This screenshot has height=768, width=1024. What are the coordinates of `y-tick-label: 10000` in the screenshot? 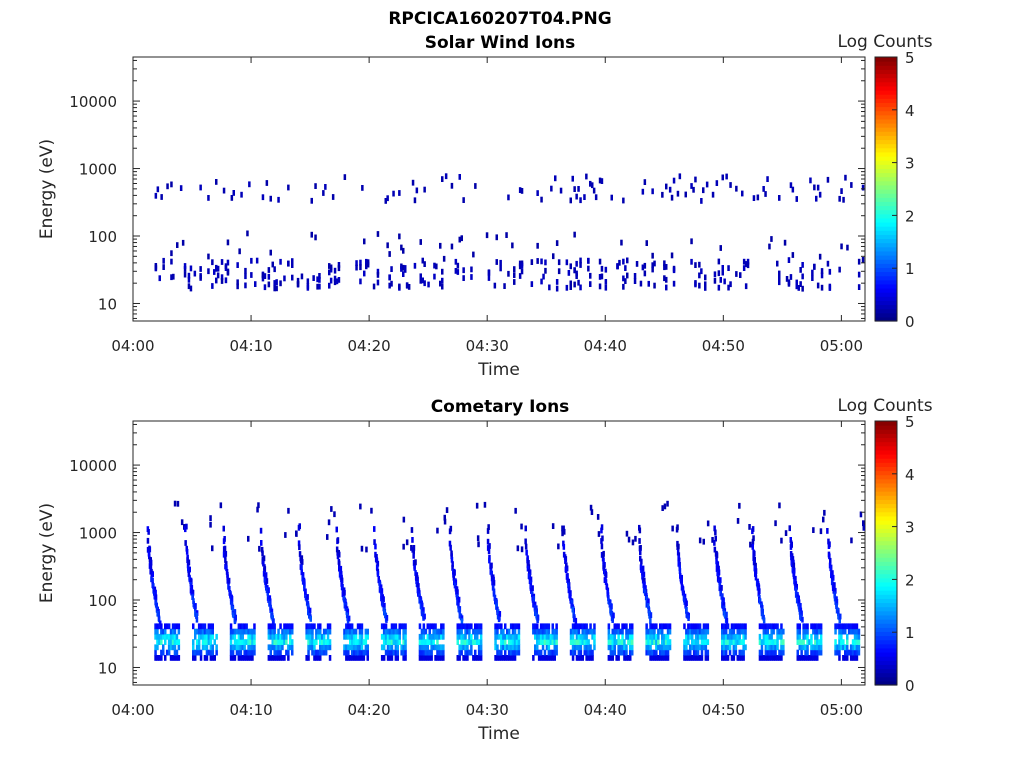 It's located at (93, 102).